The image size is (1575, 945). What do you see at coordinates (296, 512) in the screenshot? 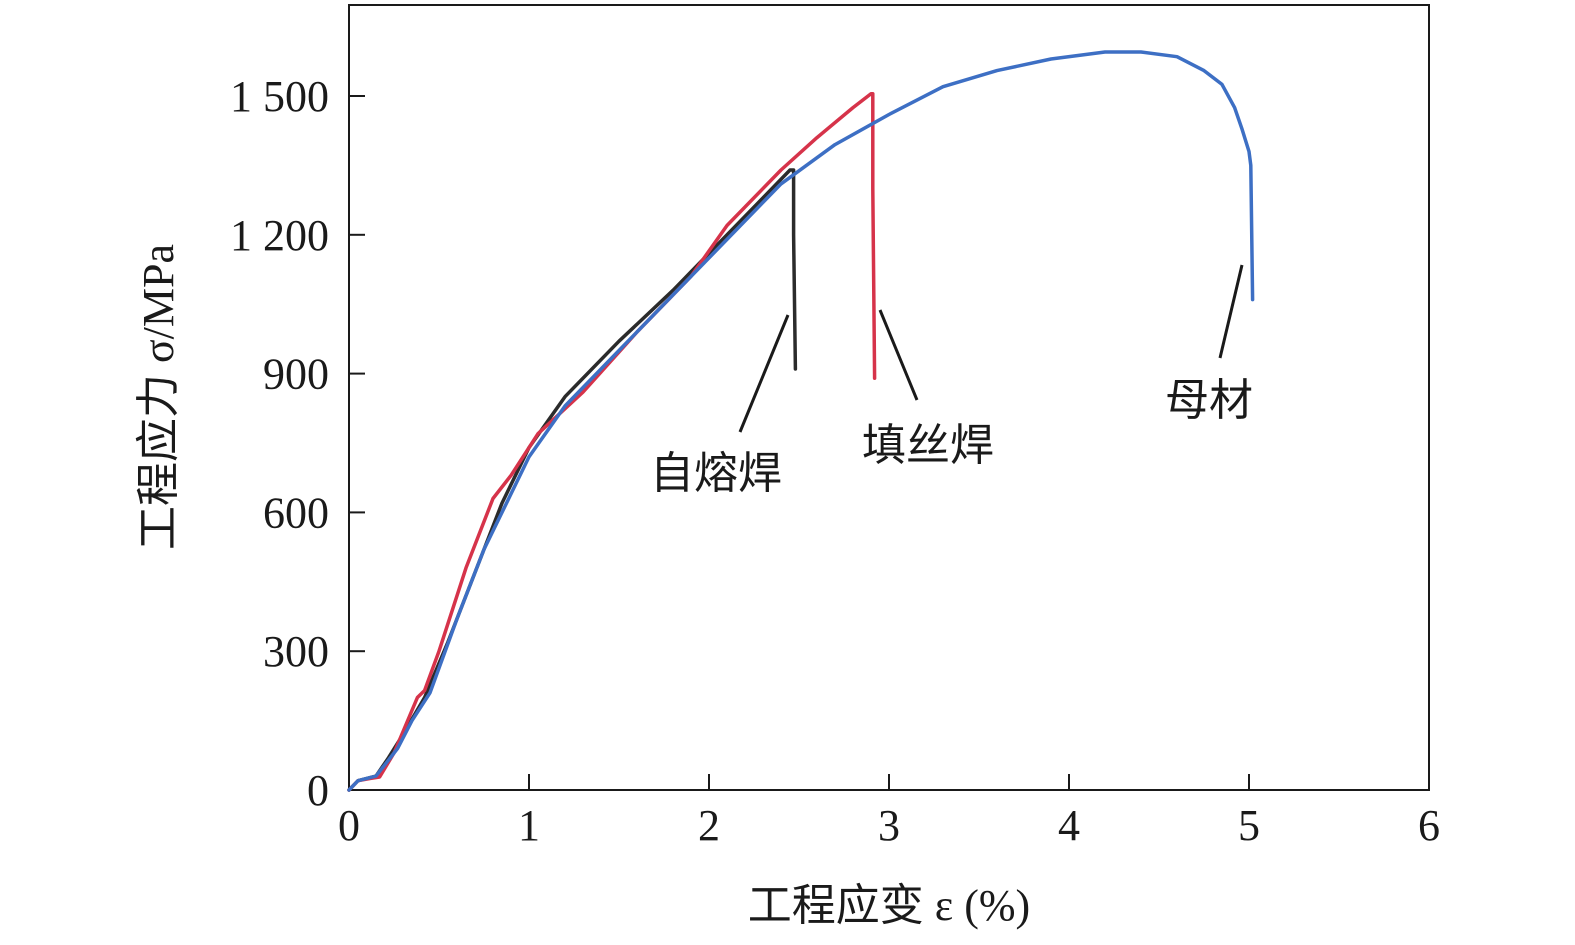
I see `y-tick-label: 600` at bounding box center [296, 512].